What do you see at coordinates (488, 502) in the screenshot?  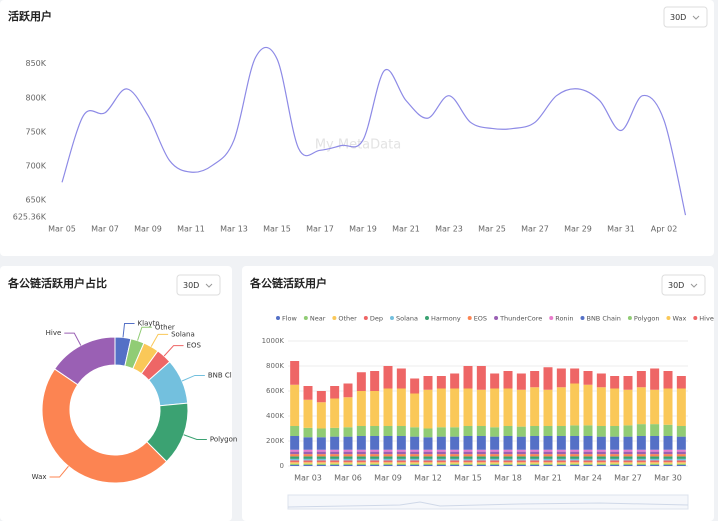 I see `data-zoom` at bounding box center [488, 502].